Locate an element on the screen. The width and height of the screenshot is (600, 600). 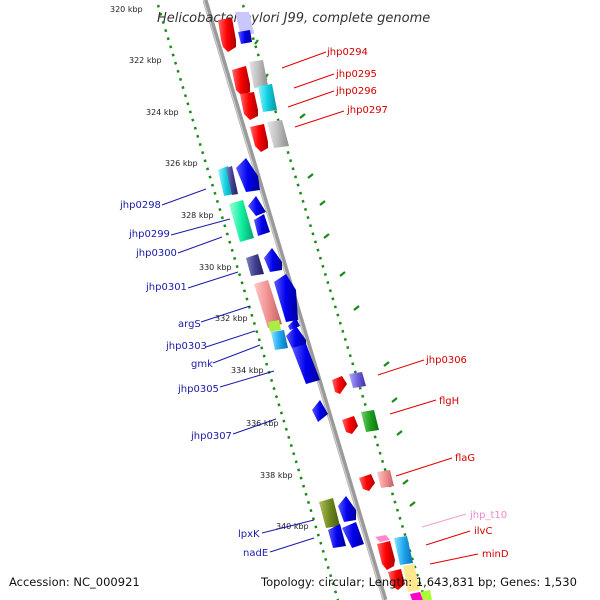
kbp-label: 334 kbp is located at coordinates (247, 370).